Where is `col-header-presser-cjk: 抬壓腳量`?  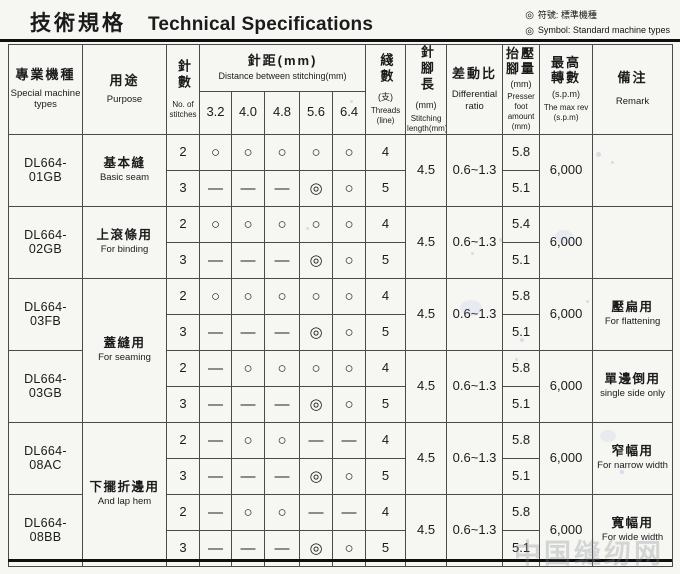
col-header-presser-cjk: 抬壓腳量 is located at coordinates (521, 60).